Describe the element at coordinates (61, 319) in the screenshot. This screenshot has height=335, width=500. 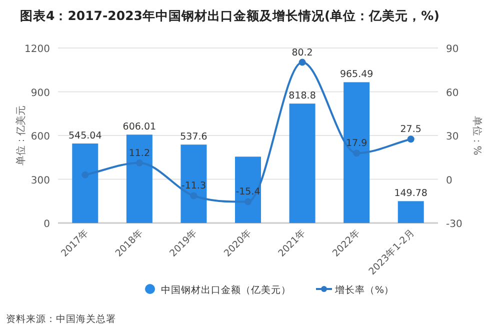
I see `text: 资料来源：中国海关总署` at that location.